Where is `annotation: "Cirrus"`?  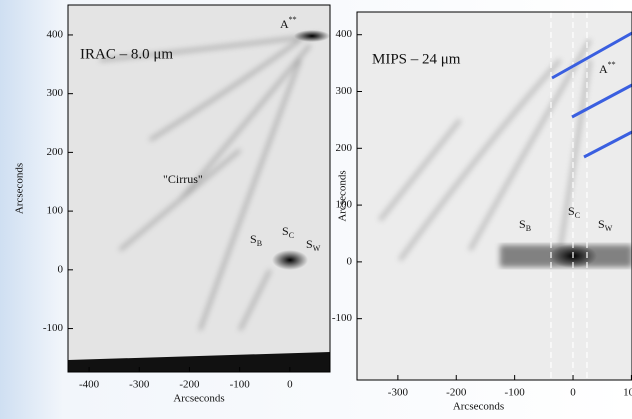 annotation: "Cirrus" is located at coordinates (183, 179).